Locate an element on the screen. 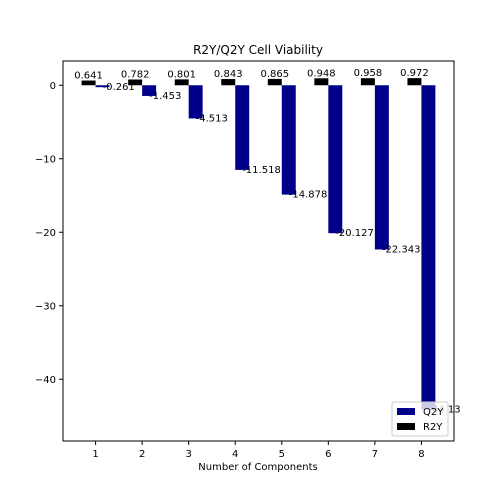 The height and width of the screenshot is (504, 504). data-label-q2y-6: -20.127 is located at coordinates (354, 233).